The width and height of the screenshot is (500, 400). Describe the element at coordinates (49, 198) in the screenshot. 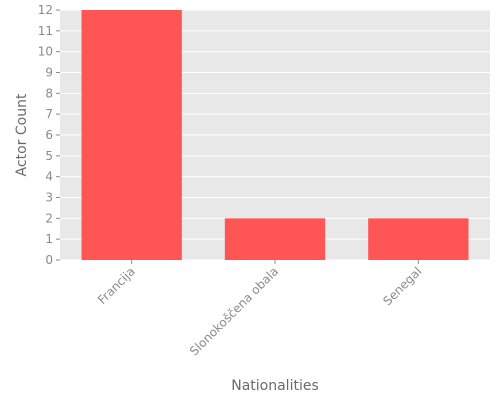

I see `y-tick-label: 3` at that location.